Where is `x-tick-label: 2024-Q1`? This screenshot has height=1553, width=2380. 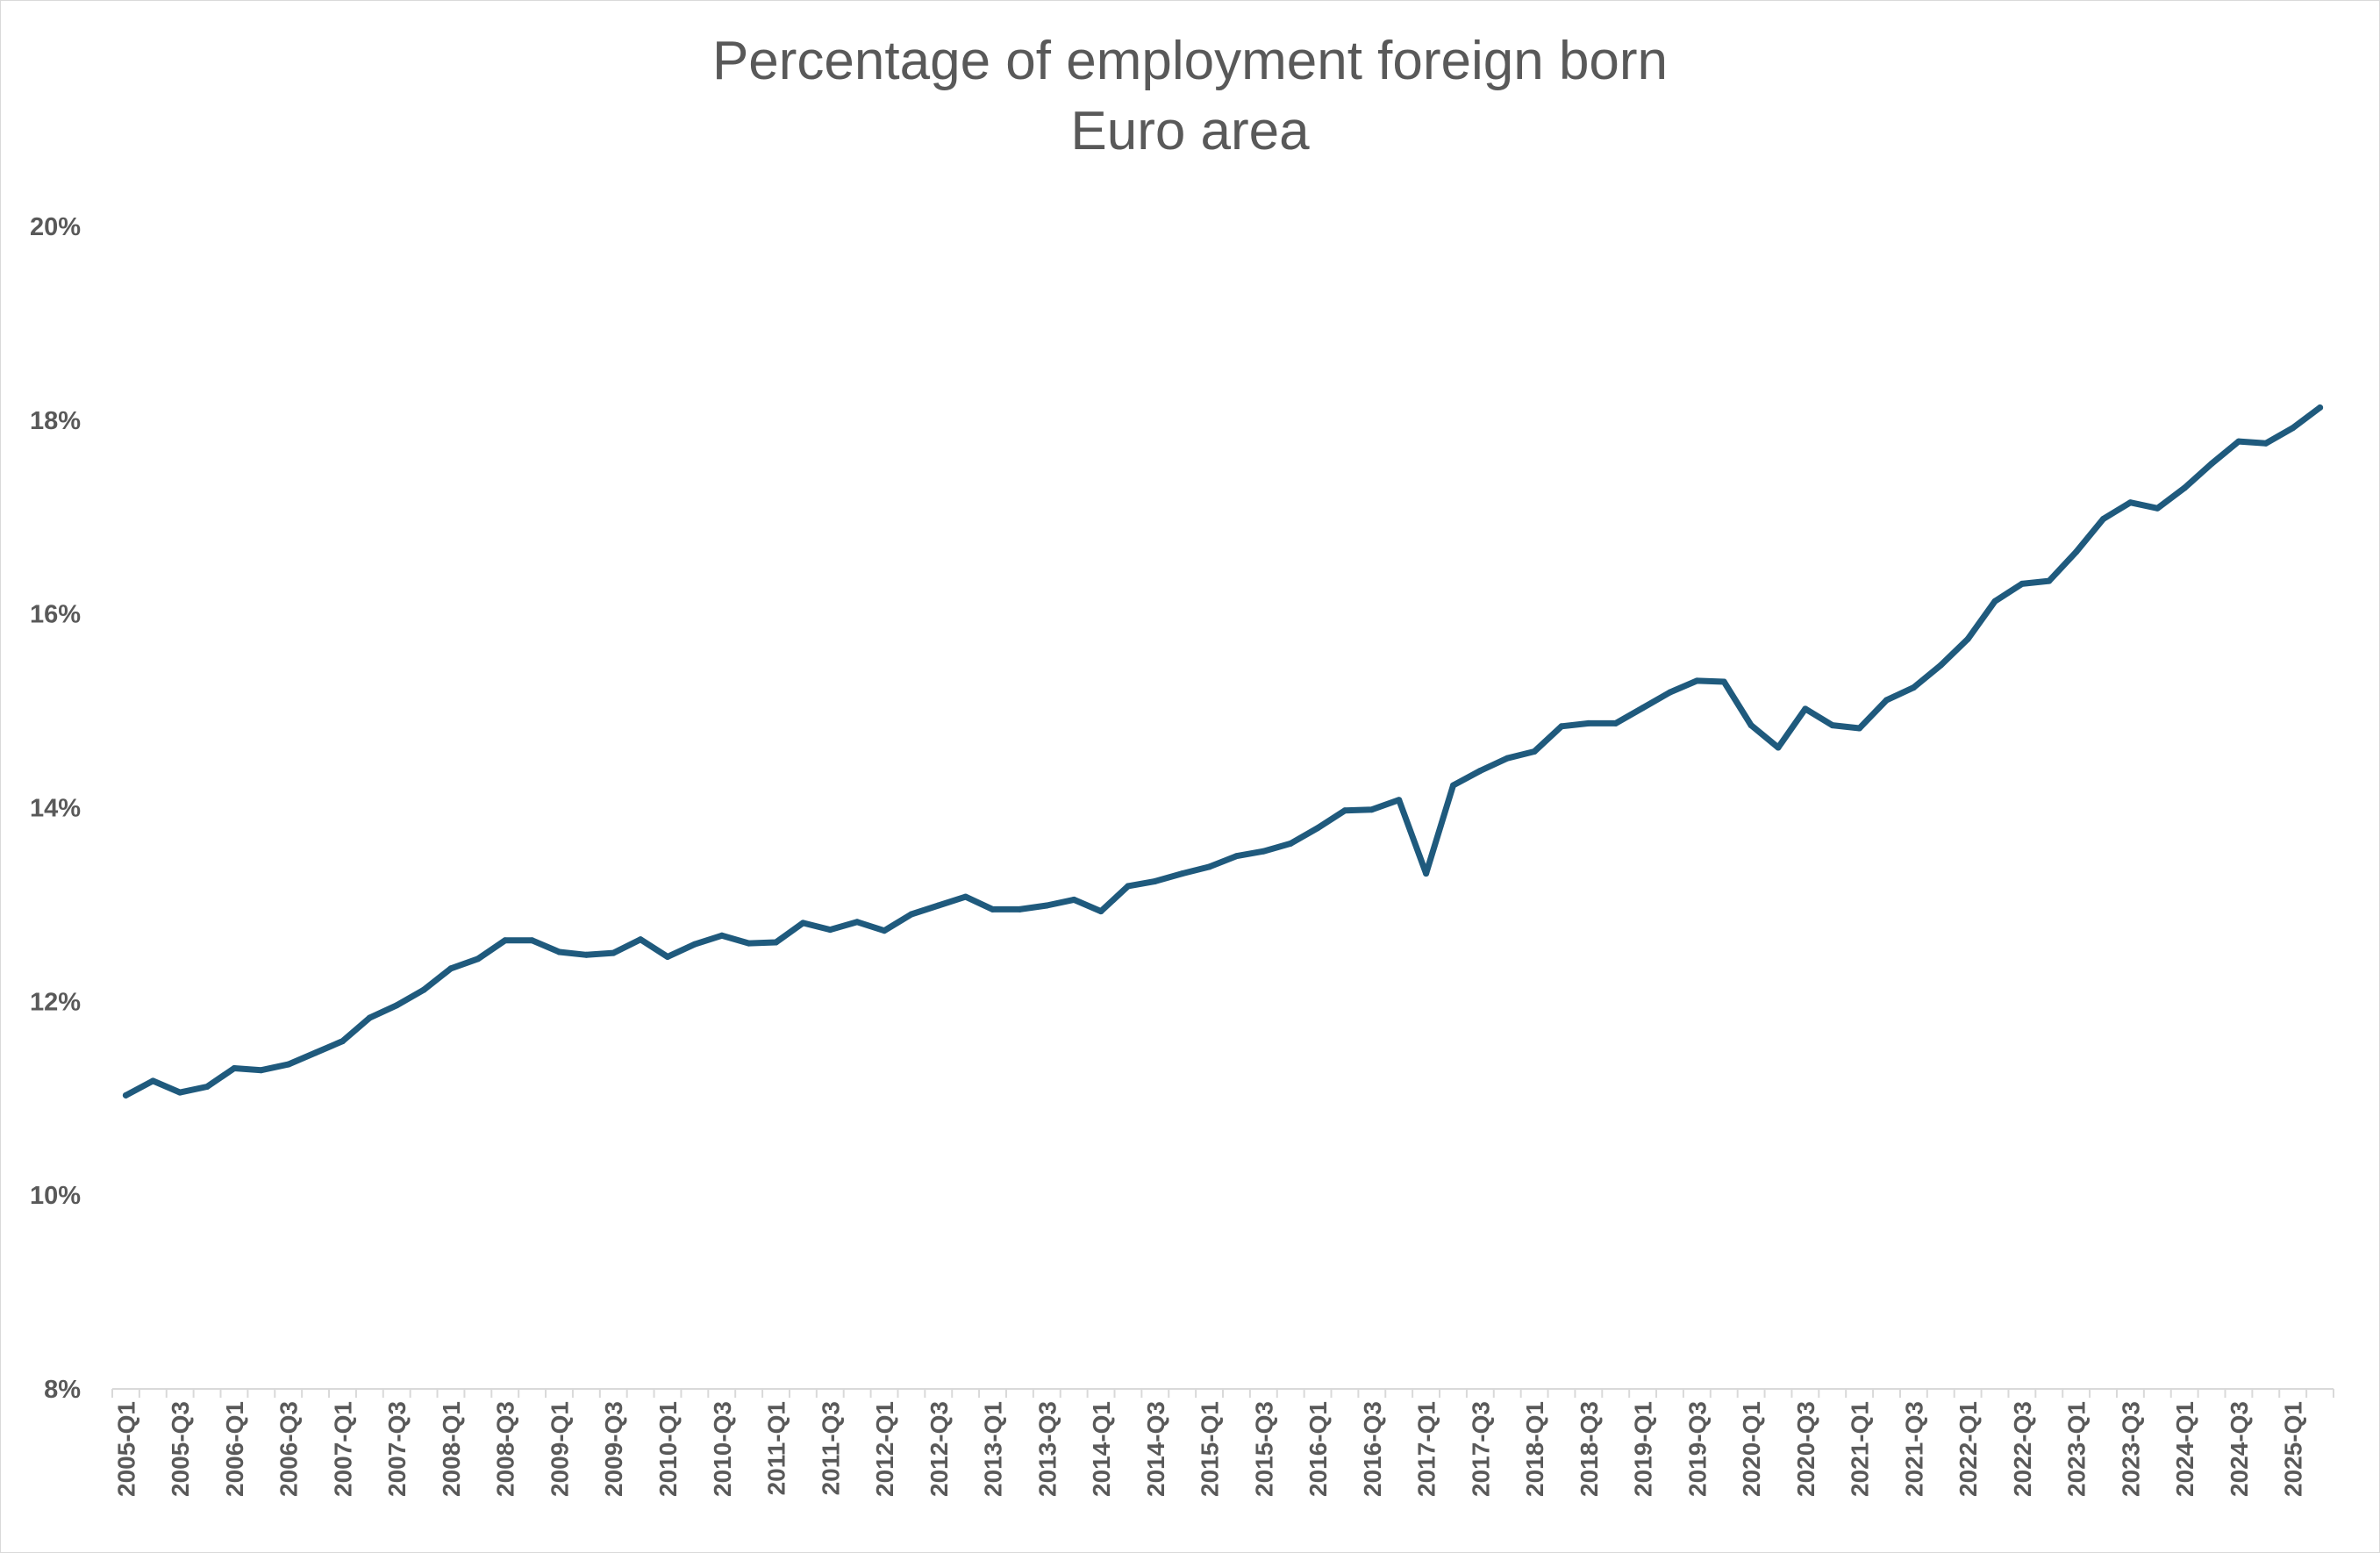 x-tick-label: 2024-Q1 is located at coordinates (2184, 1449).